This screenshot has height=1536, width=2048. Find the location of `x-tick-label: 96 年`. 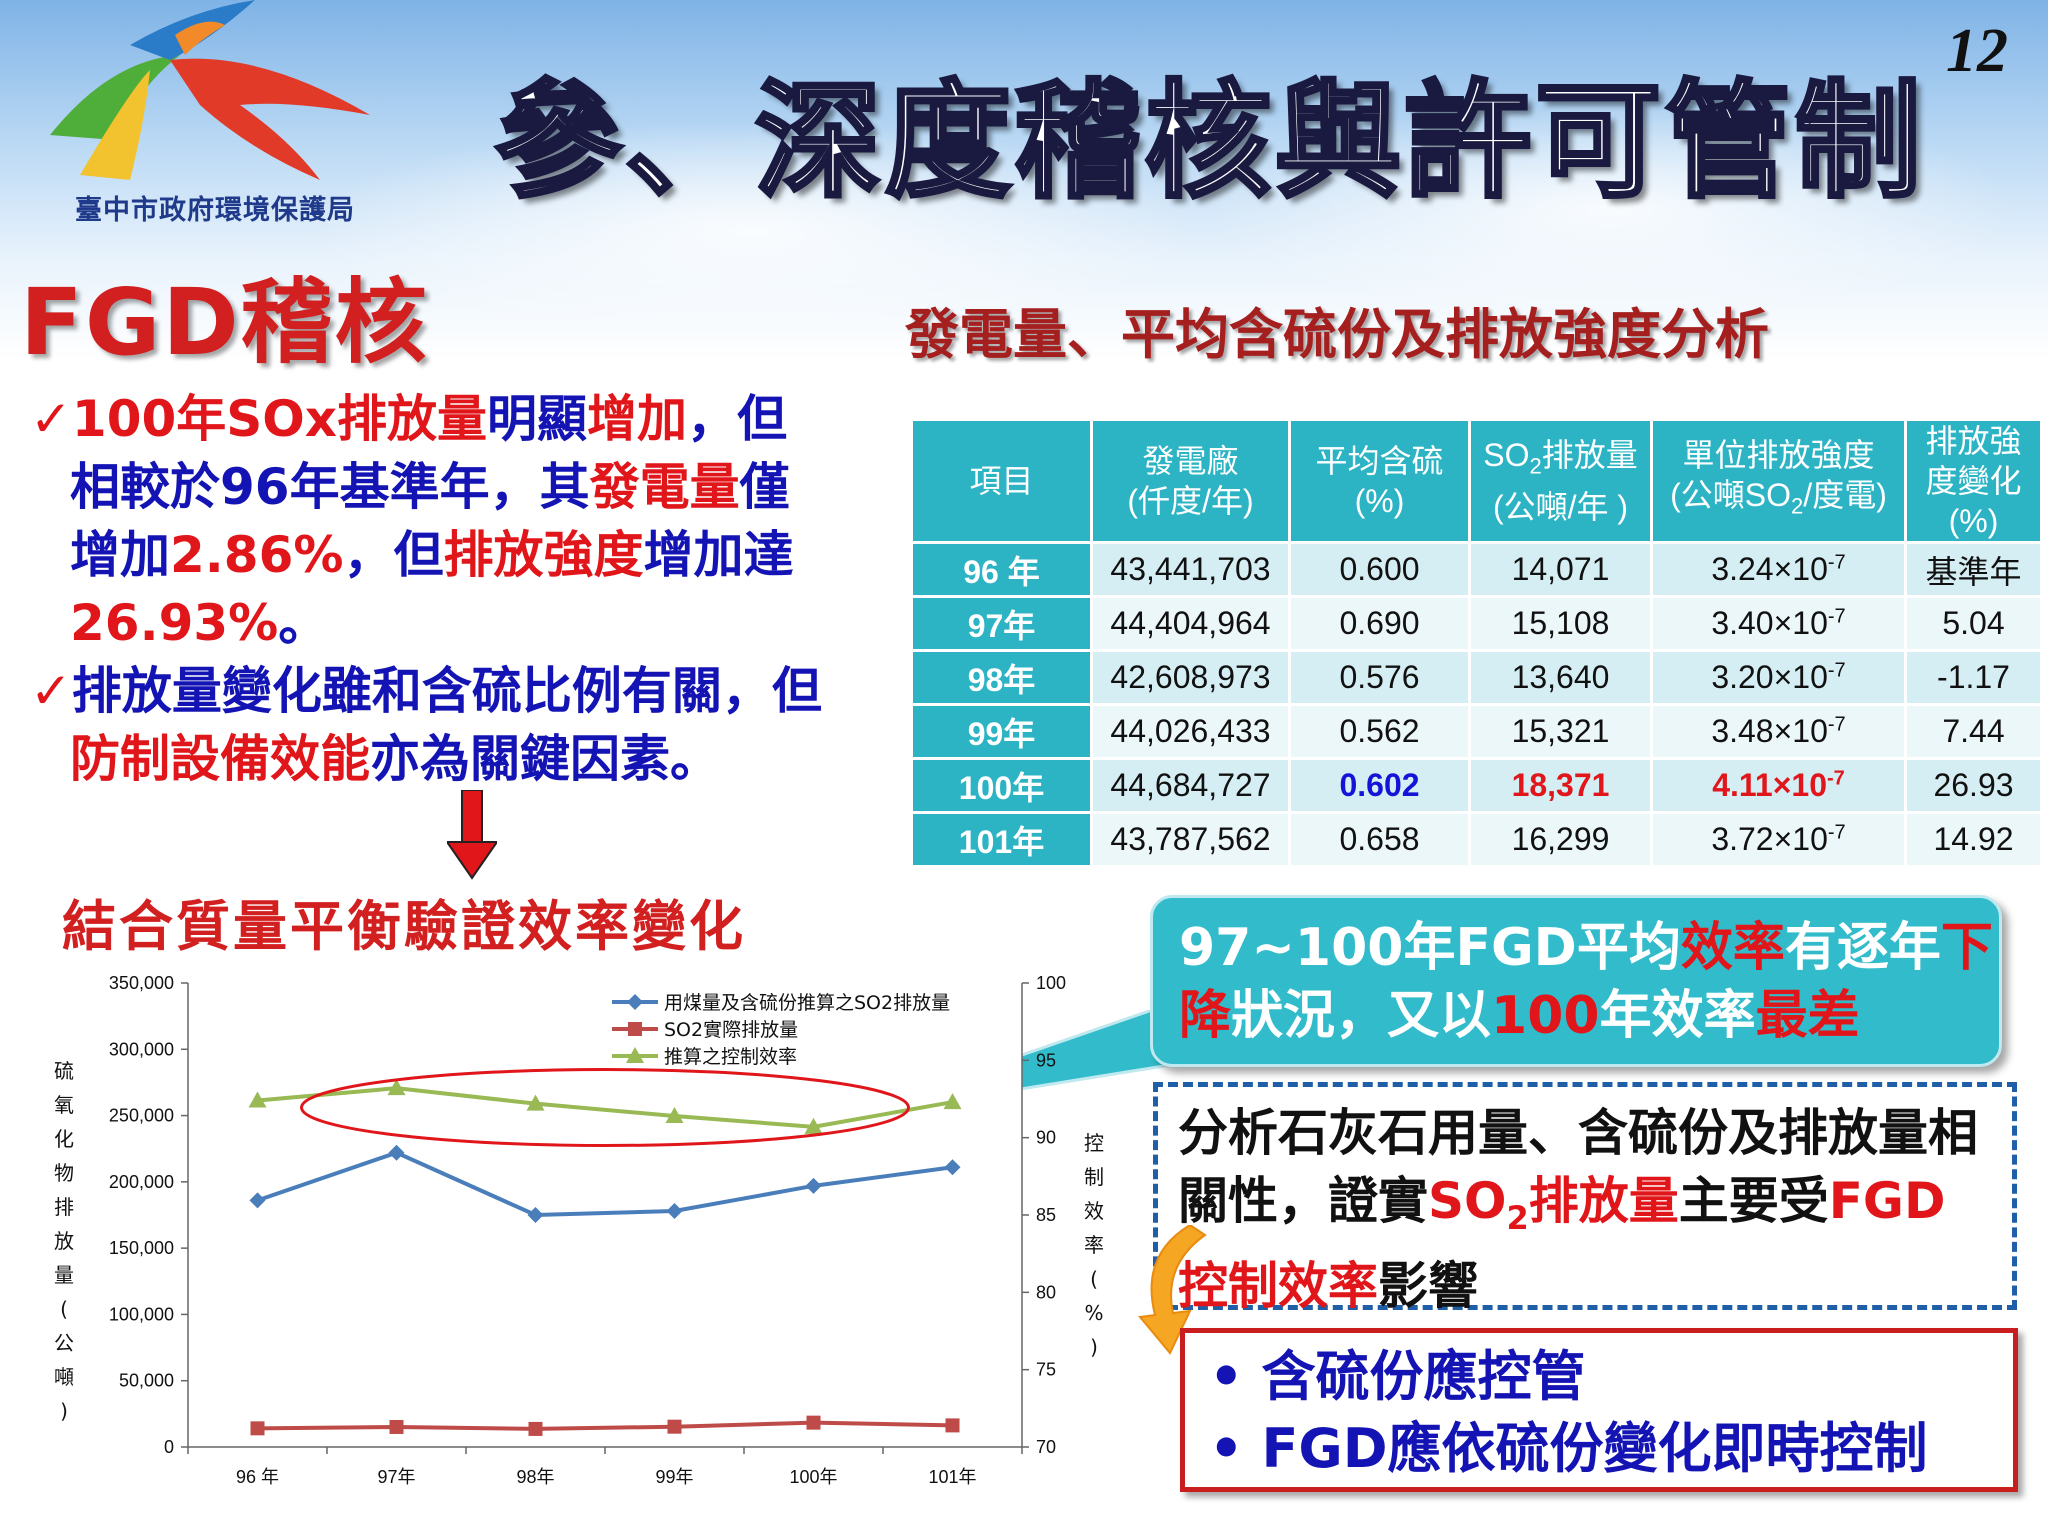

x-tick-label: 96 年 is located at coordinates (257, 1477).